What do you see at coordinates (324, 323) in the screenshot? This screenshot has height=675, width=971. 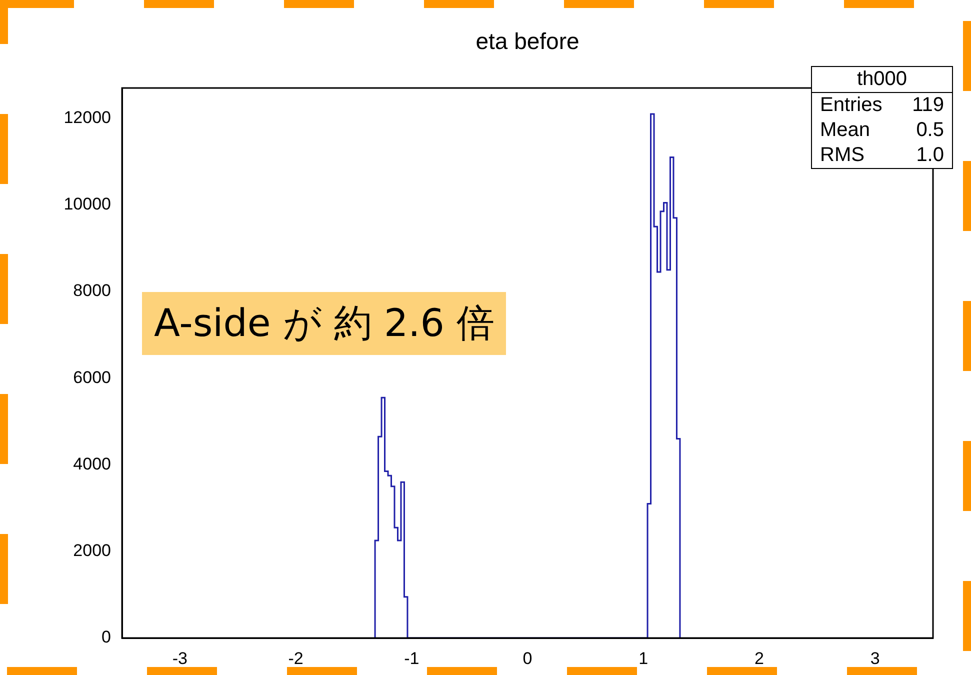 I see `annotation: A-side が 約 2.6 倍` at bounding box center [324, 323].